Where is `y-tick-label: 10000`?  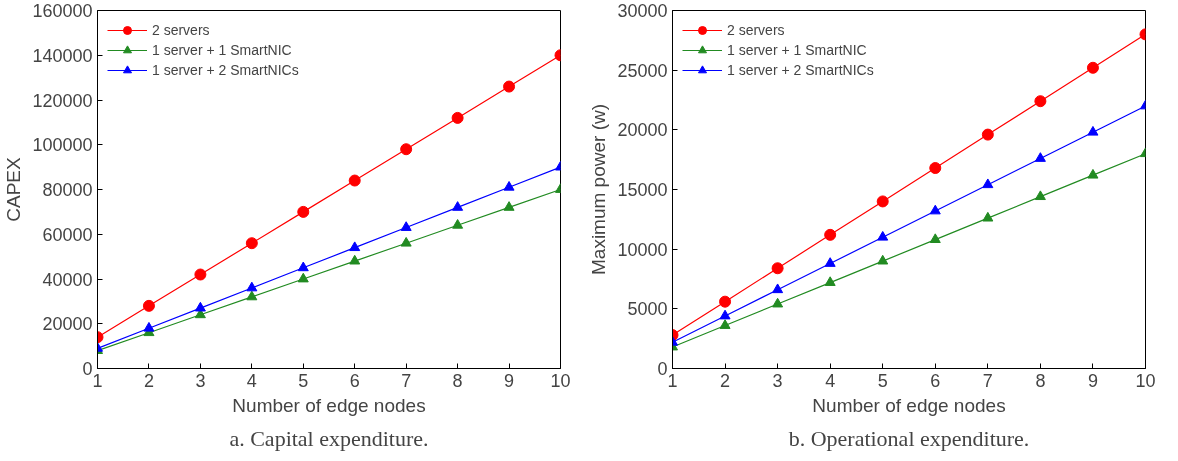
y-tick-label: 10000 is located at coordinates (642, 249).